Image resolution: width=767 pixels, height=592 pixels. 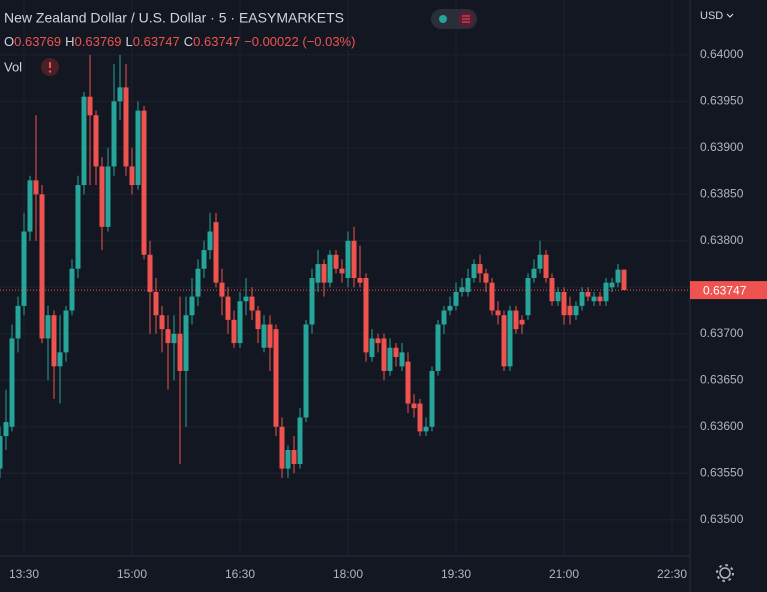 What do you see at coordinates (711, 16) in the screenshot?
I see `currency-label: USD` at bounding box center [711, 16].